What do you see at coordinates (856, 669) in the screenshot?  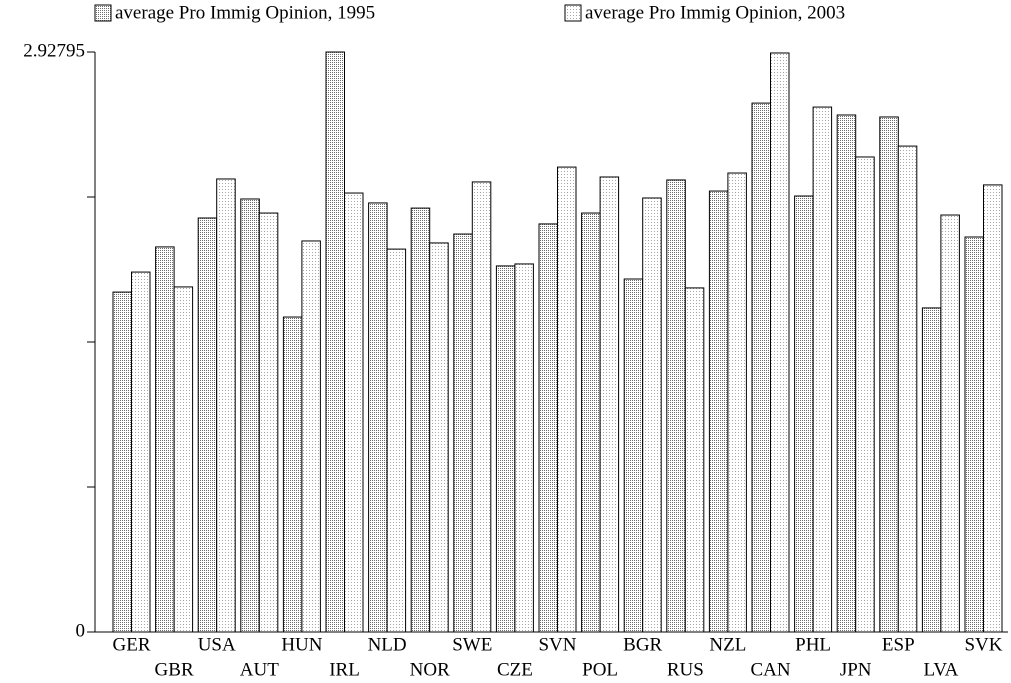 I see `x-tick-label: JPN` at bounding box center [856, 669].